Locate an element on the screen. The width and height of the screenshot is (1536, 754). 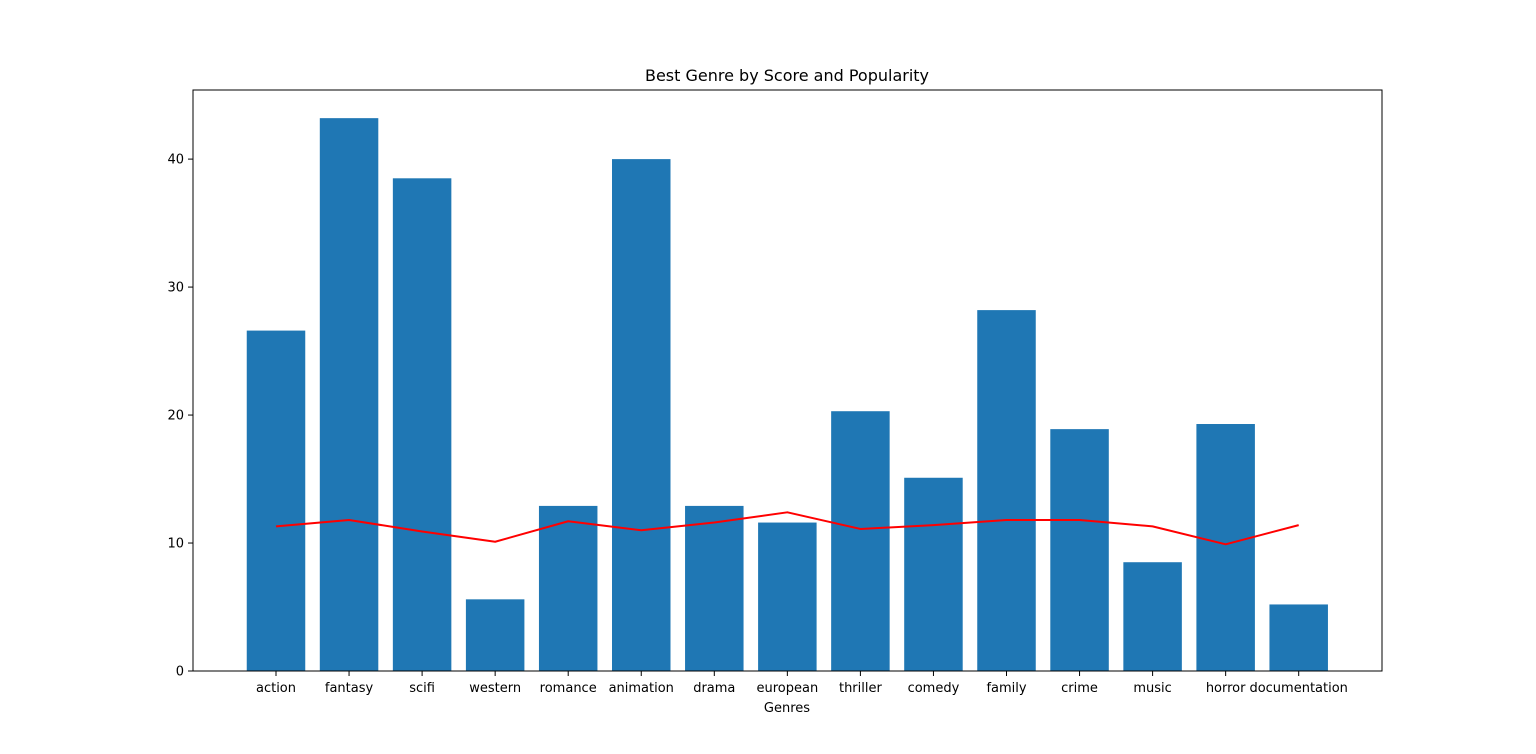
x-tick-label-crime: crime is located at coordinates (1079, 688).